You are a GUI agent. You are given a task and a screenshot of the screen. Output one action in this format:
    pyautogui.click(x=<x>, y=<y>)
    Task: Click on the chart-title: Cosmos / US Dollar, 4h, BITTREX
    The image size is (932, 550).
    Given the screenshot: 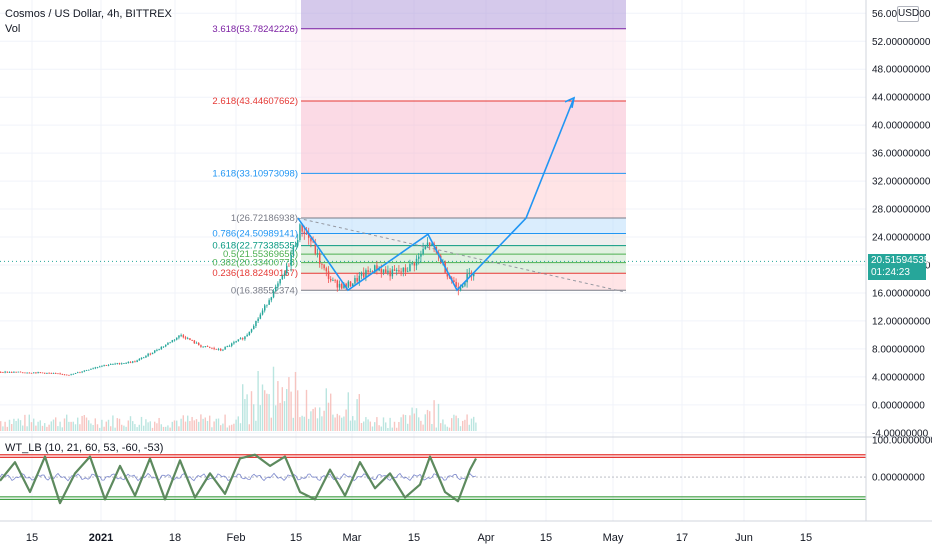 What is the action you would take?
    pyautogui.click(x=88, y=14)
    